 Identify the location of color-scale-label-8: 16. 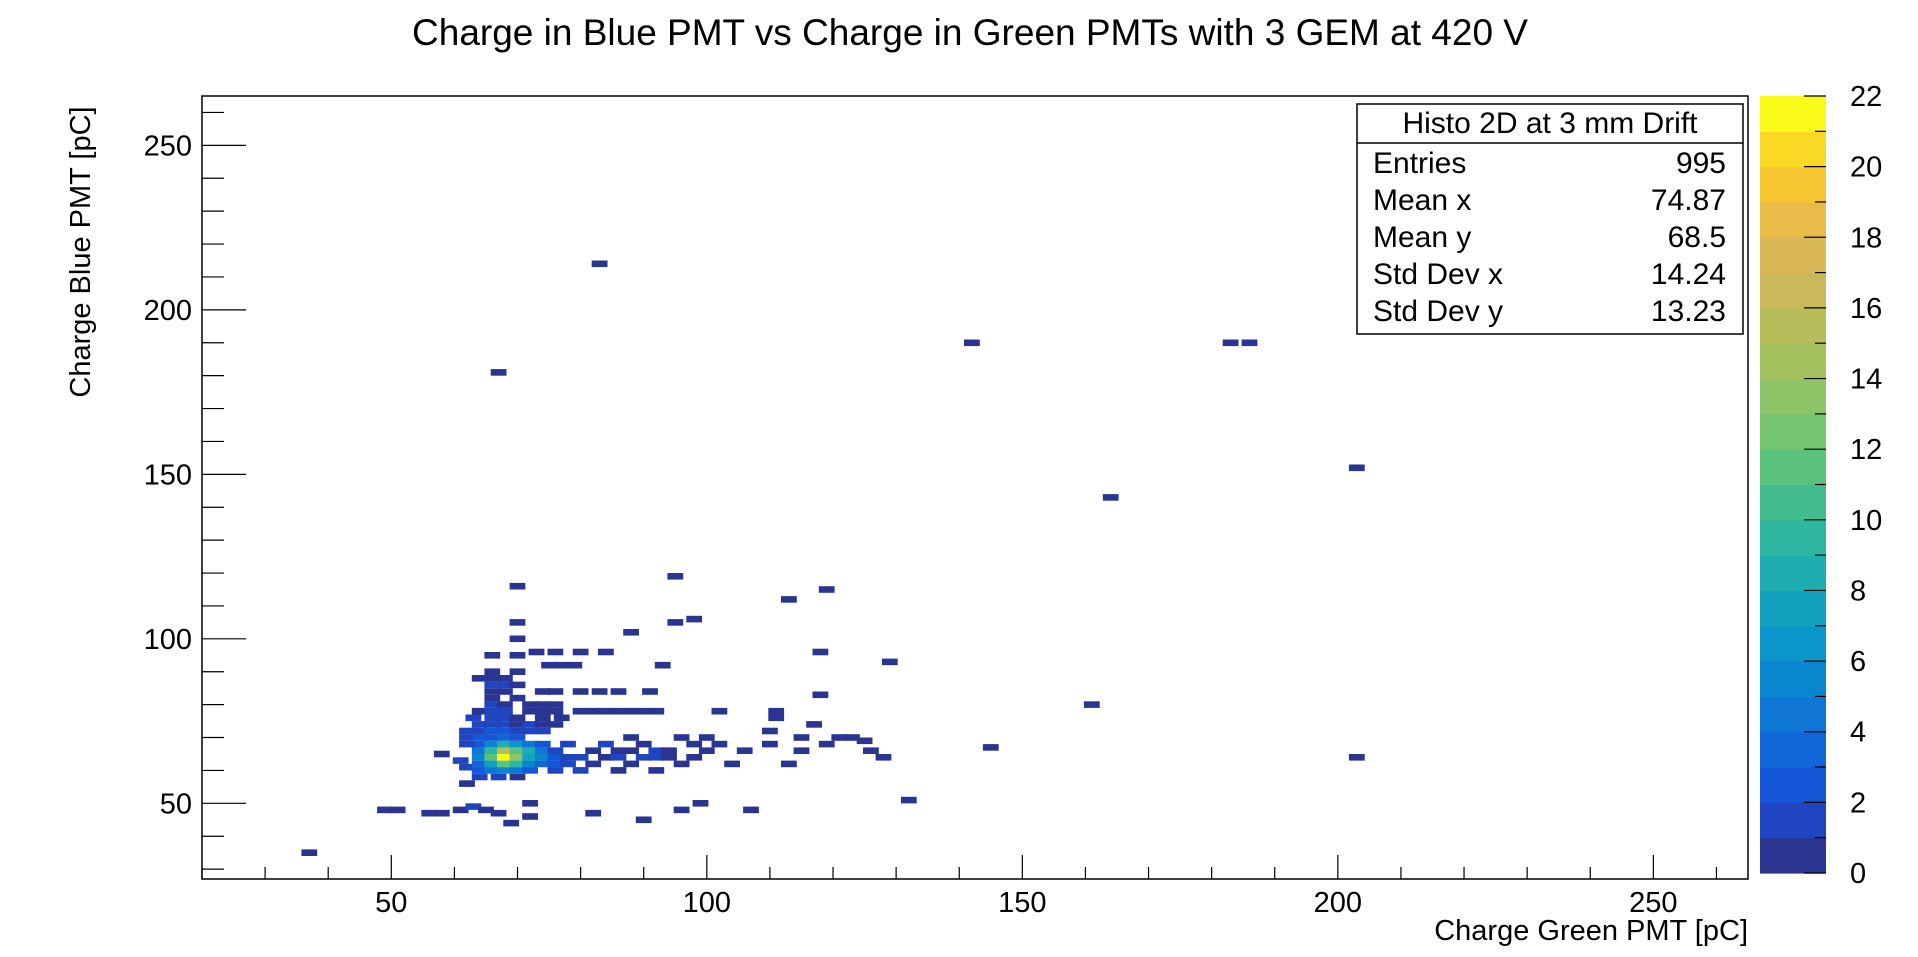
(1866, 309).